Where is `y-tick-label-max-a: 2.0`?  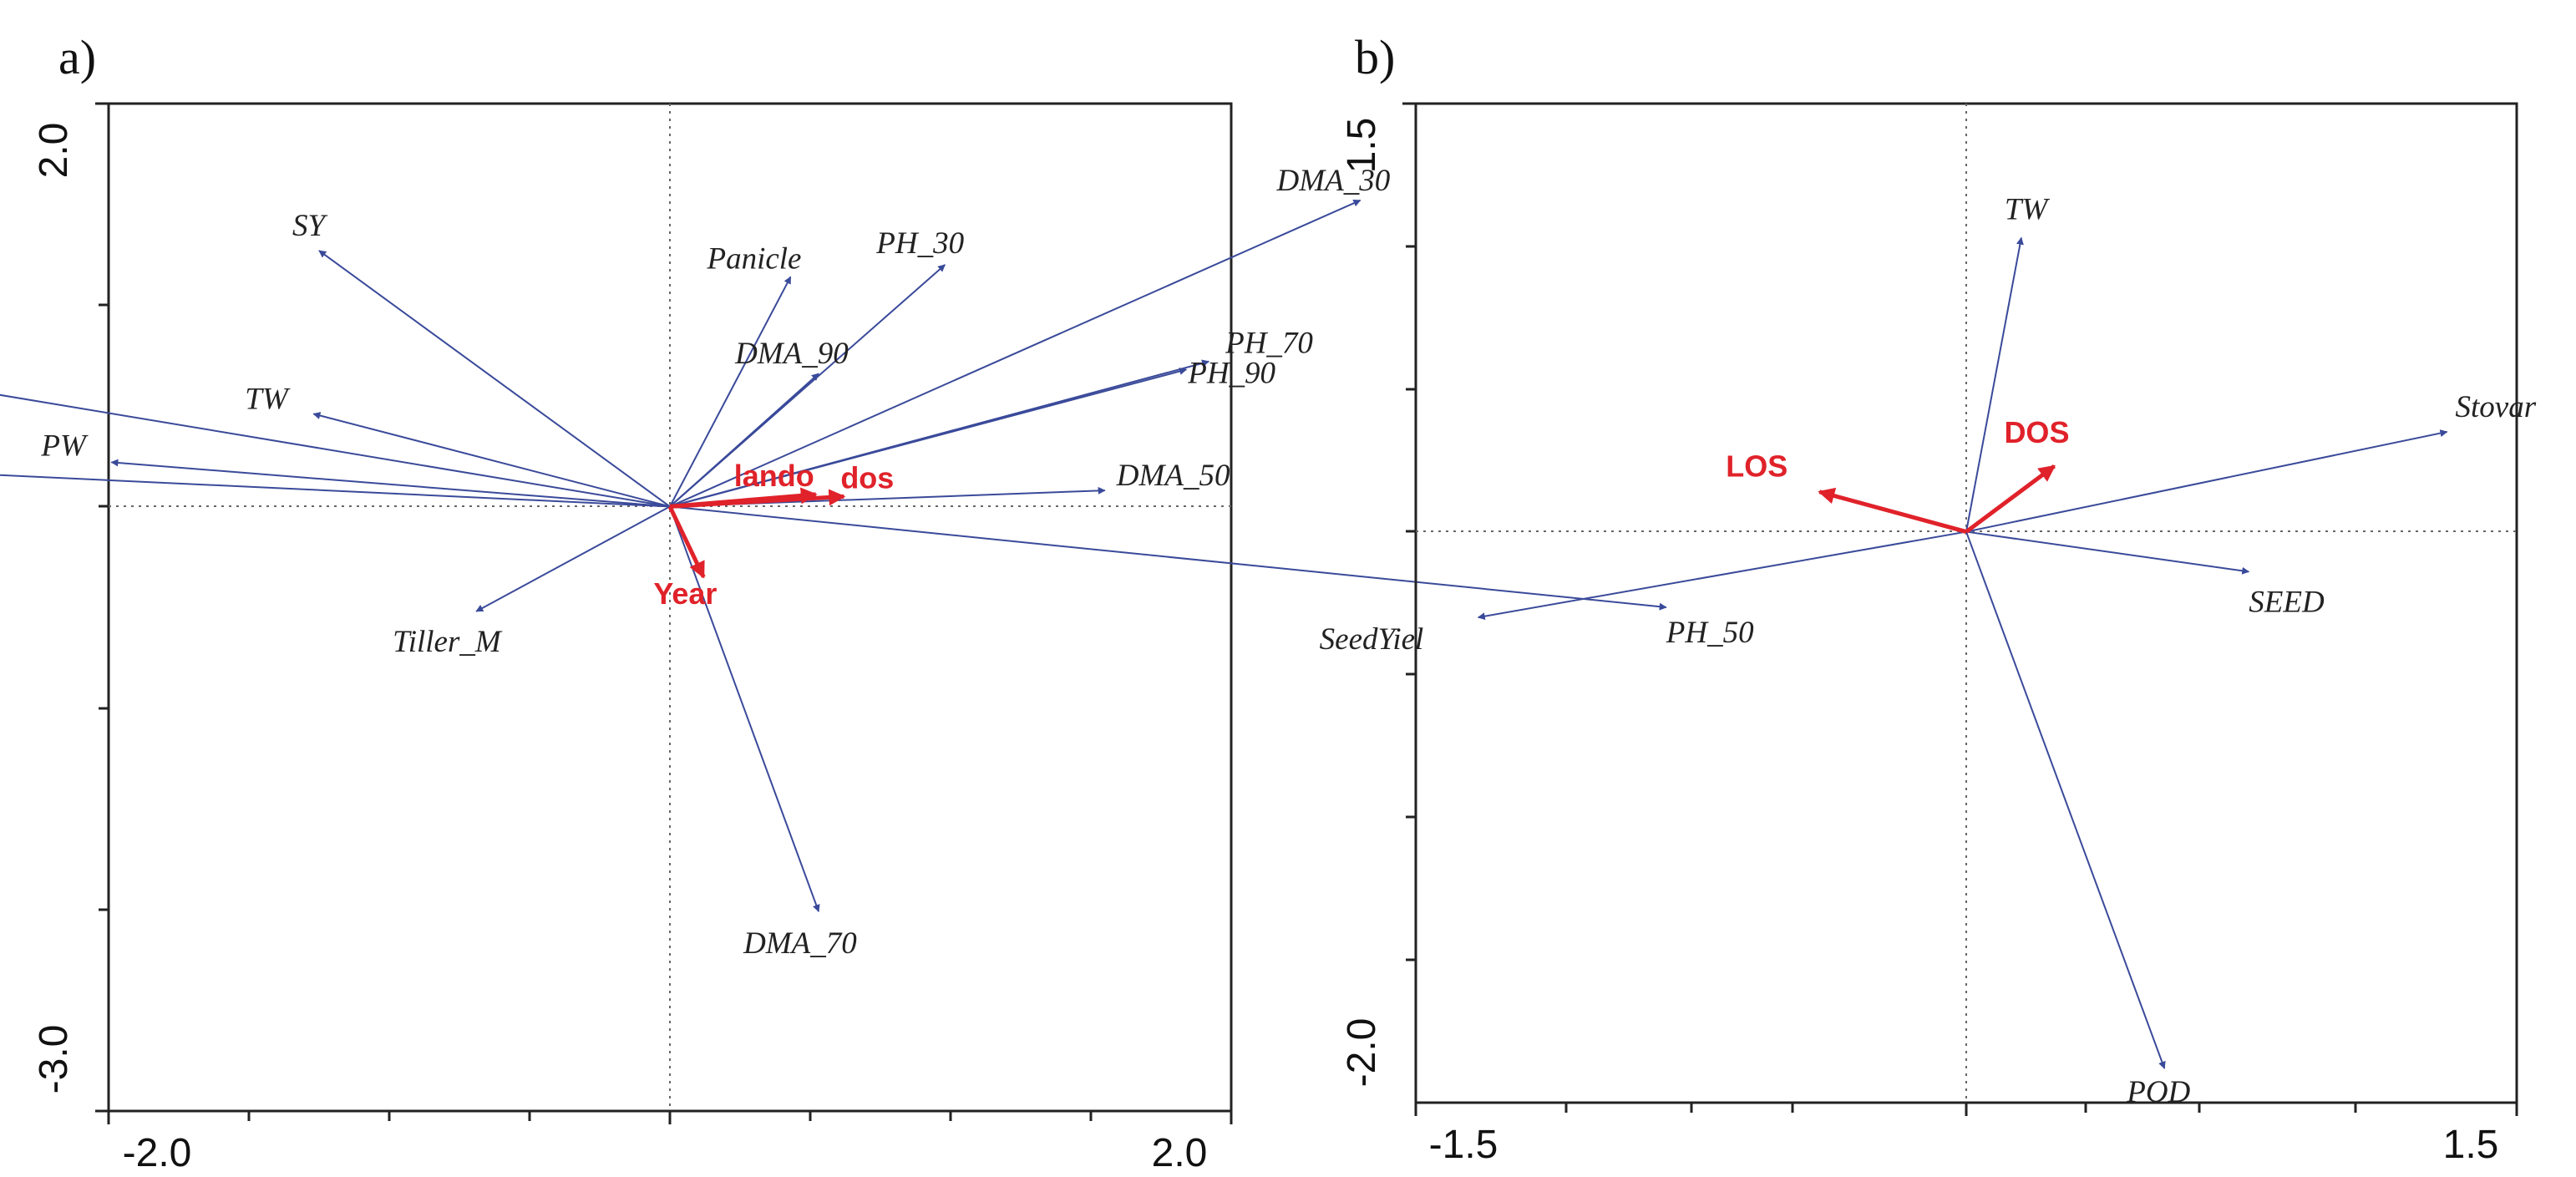 y-tick-label-max-a: 2.0 is located at coordinates (54, 151).